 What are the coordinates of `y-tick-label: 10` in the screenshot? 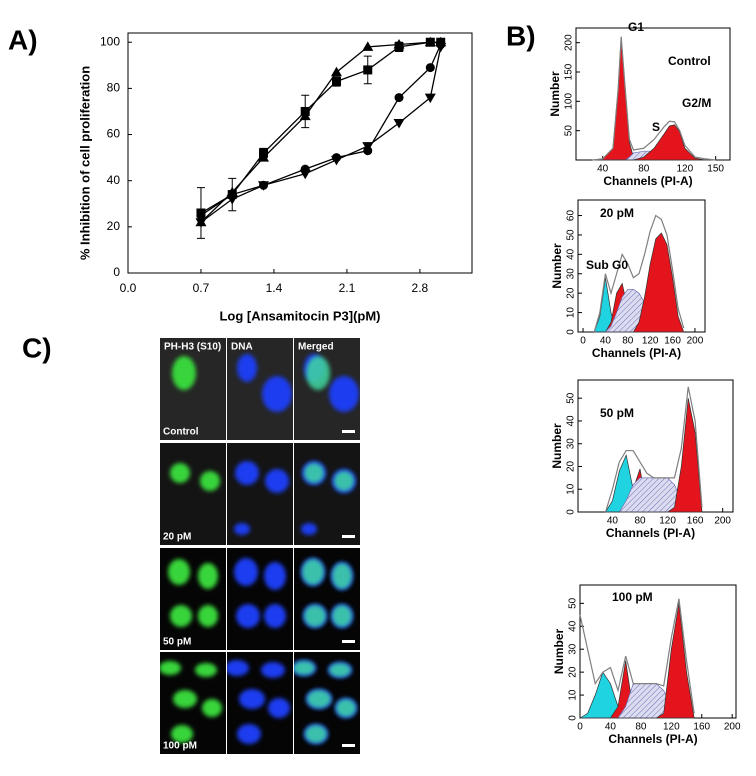 It's located at (573, 695).